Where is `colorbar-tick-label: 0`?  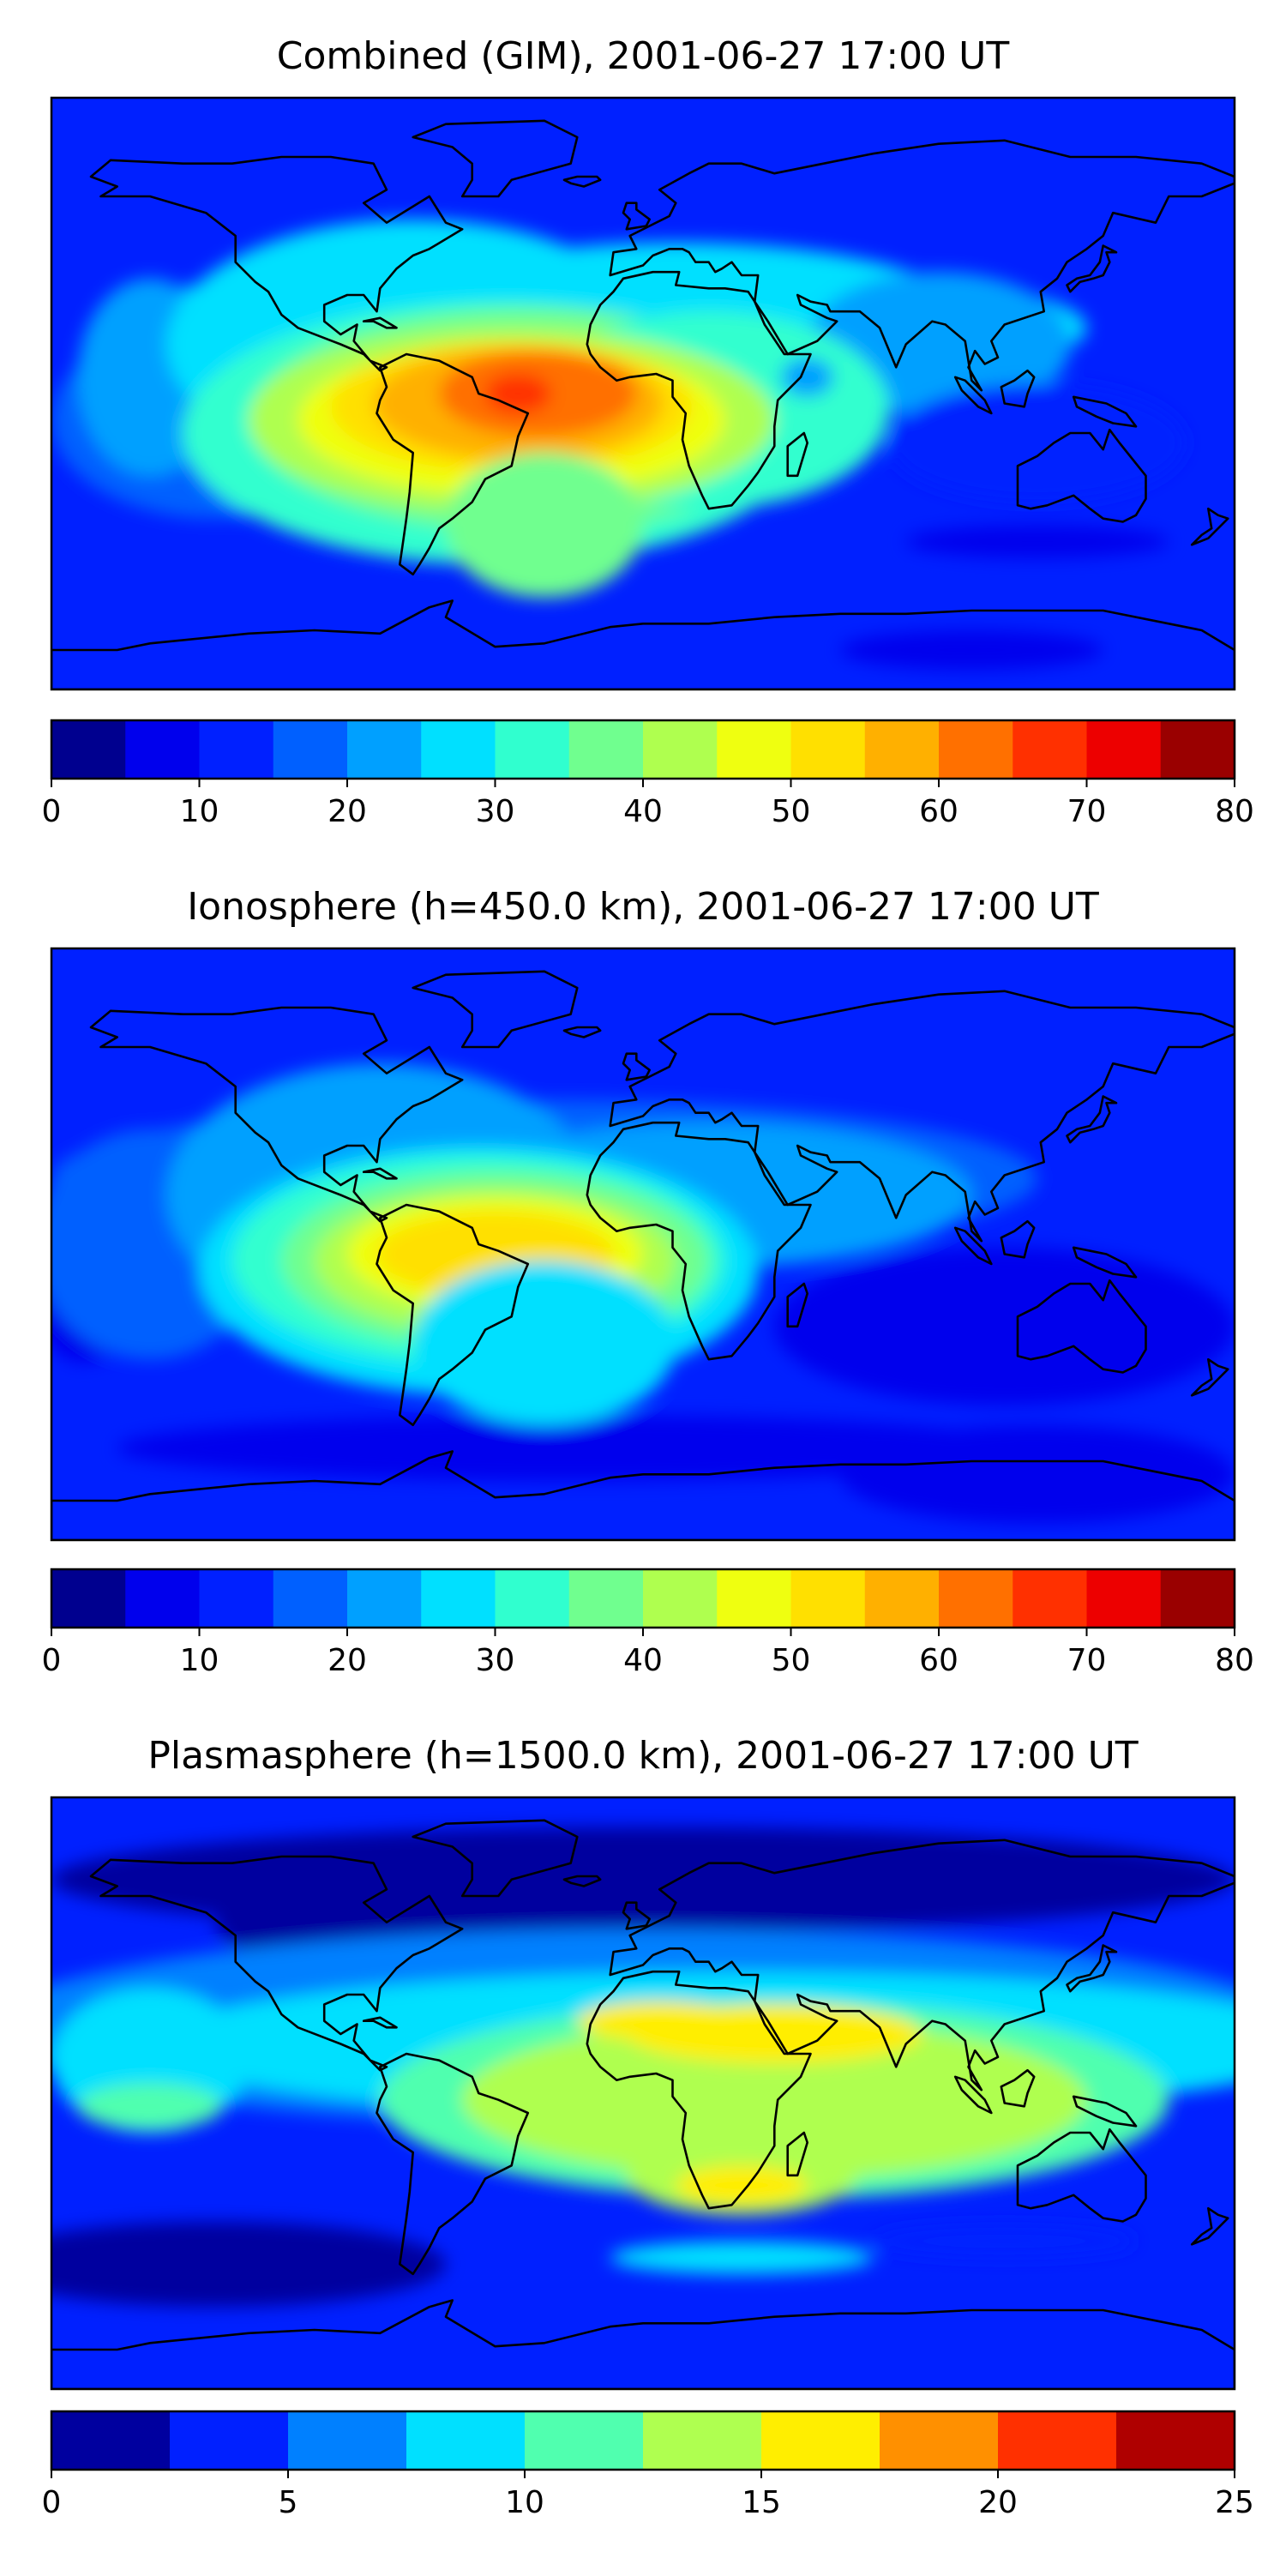 colorbar-tick-label: 0 is located at coordinates (52, 811).